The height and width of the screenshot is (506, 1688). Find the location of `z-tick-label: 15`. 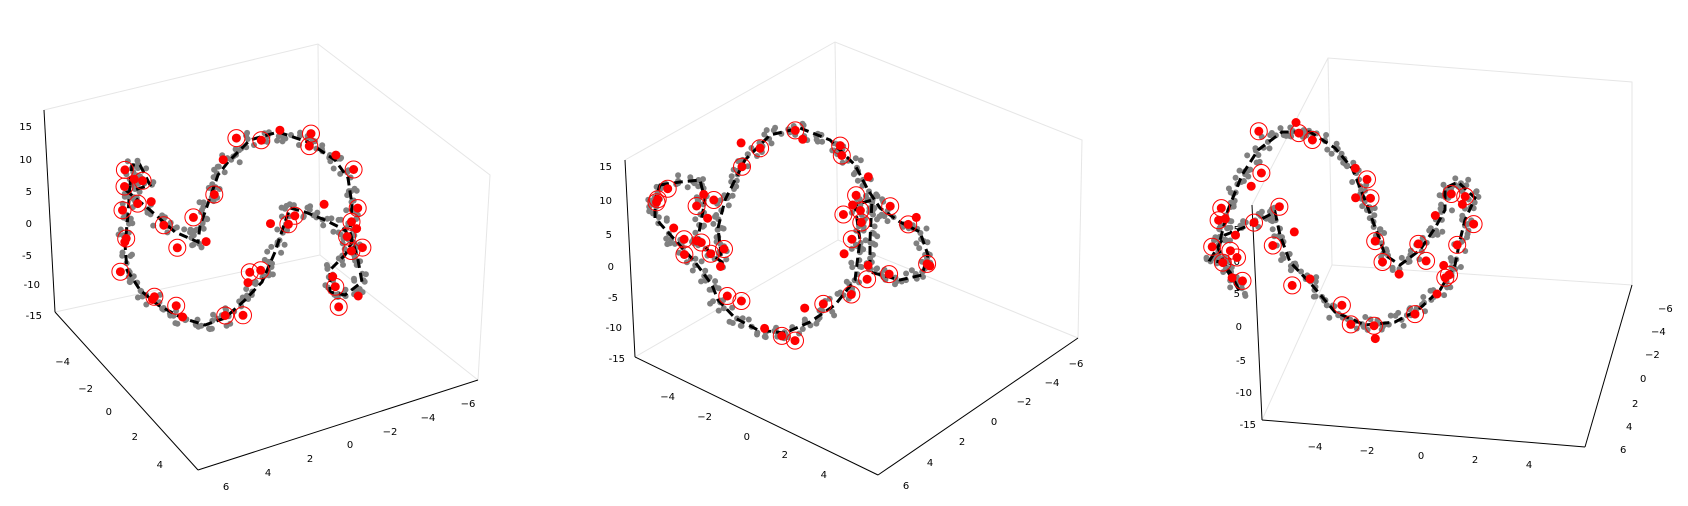

z-tick-label: 15 is located at coordinates (25, 127).